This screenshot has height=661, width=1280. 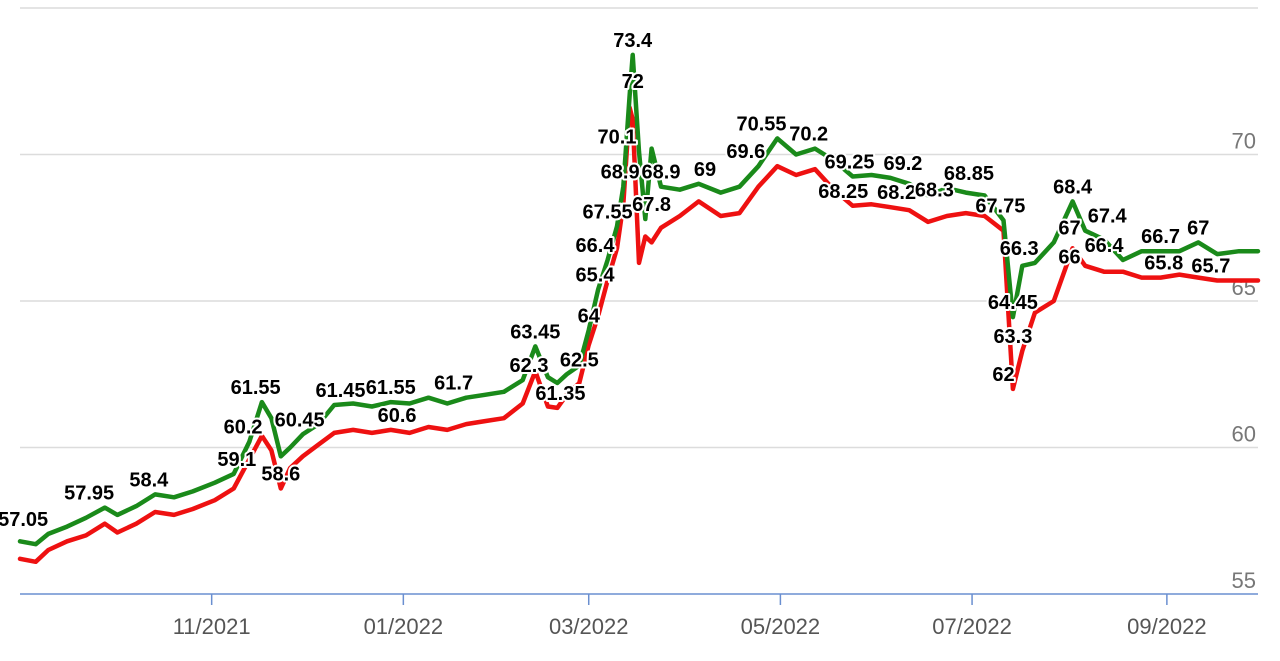 What do you see at coordinates (404, 626) in the screenshot?
I see `x-tick-label-01/2022: 01/2022` at bounding box center [404, 626].